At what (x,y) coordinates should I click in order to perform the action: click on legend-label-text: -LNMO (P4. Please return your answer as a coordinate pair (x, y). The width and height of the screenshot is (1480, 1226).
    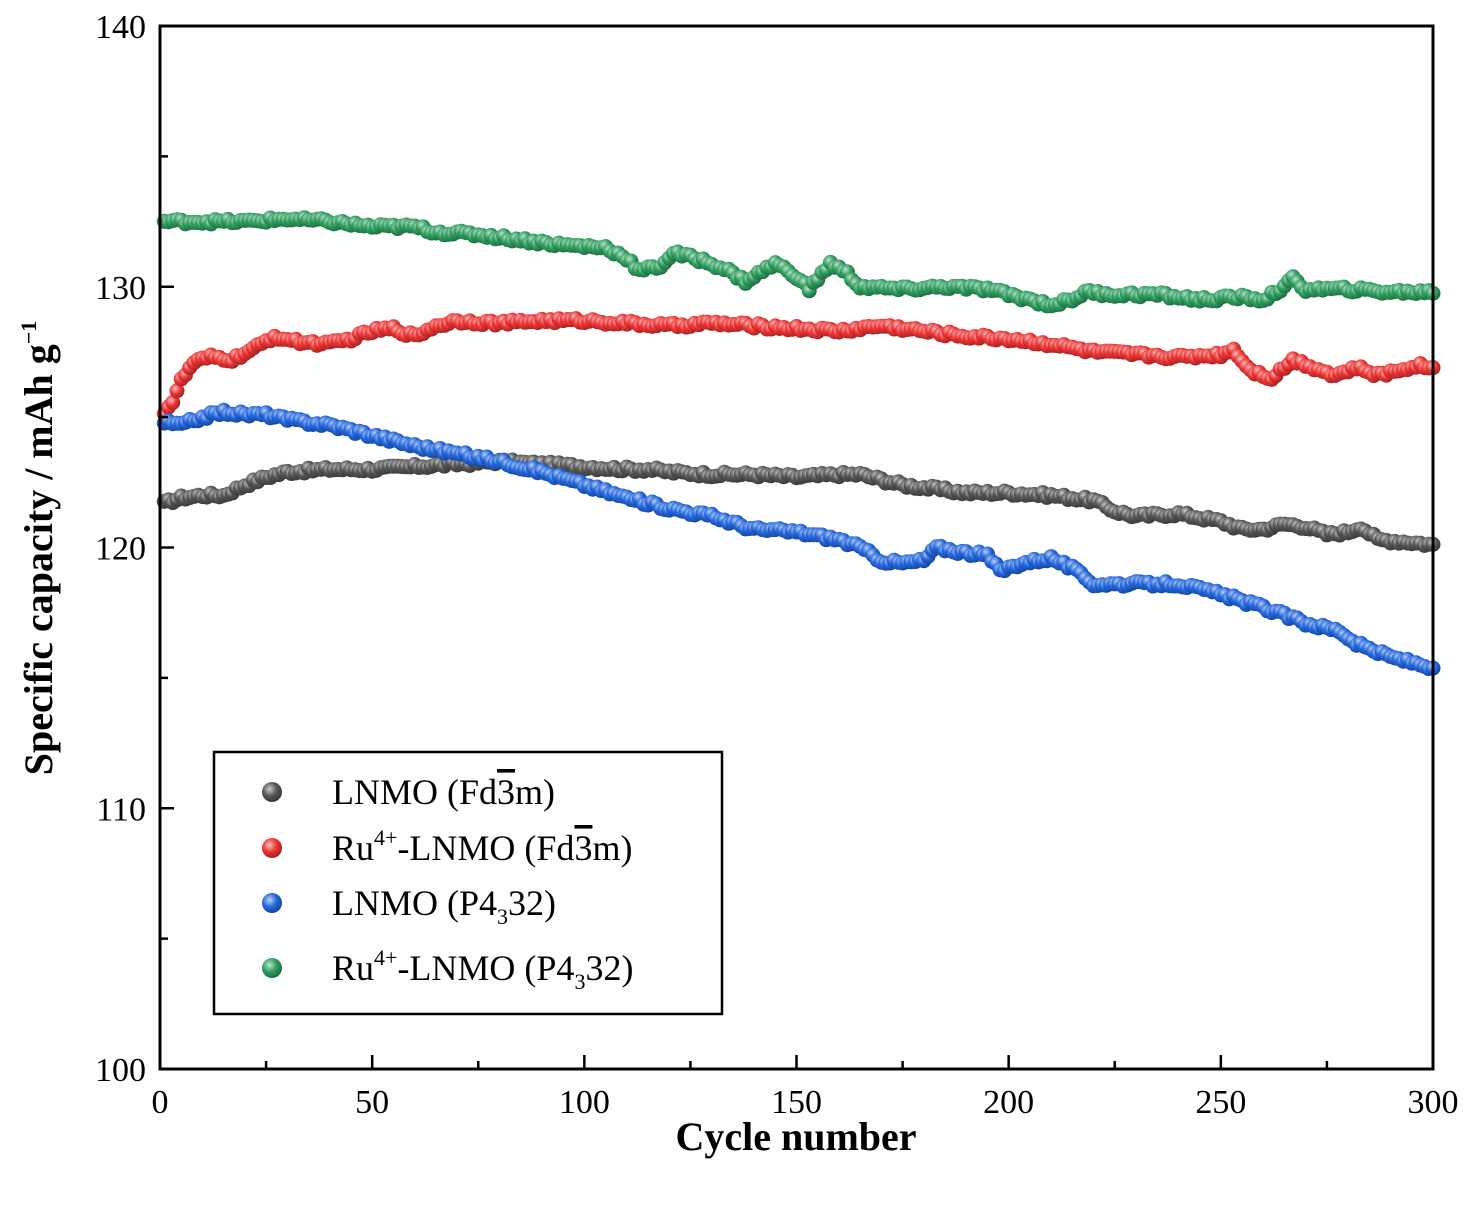
    Looking at the image, I should click on (485, 968).